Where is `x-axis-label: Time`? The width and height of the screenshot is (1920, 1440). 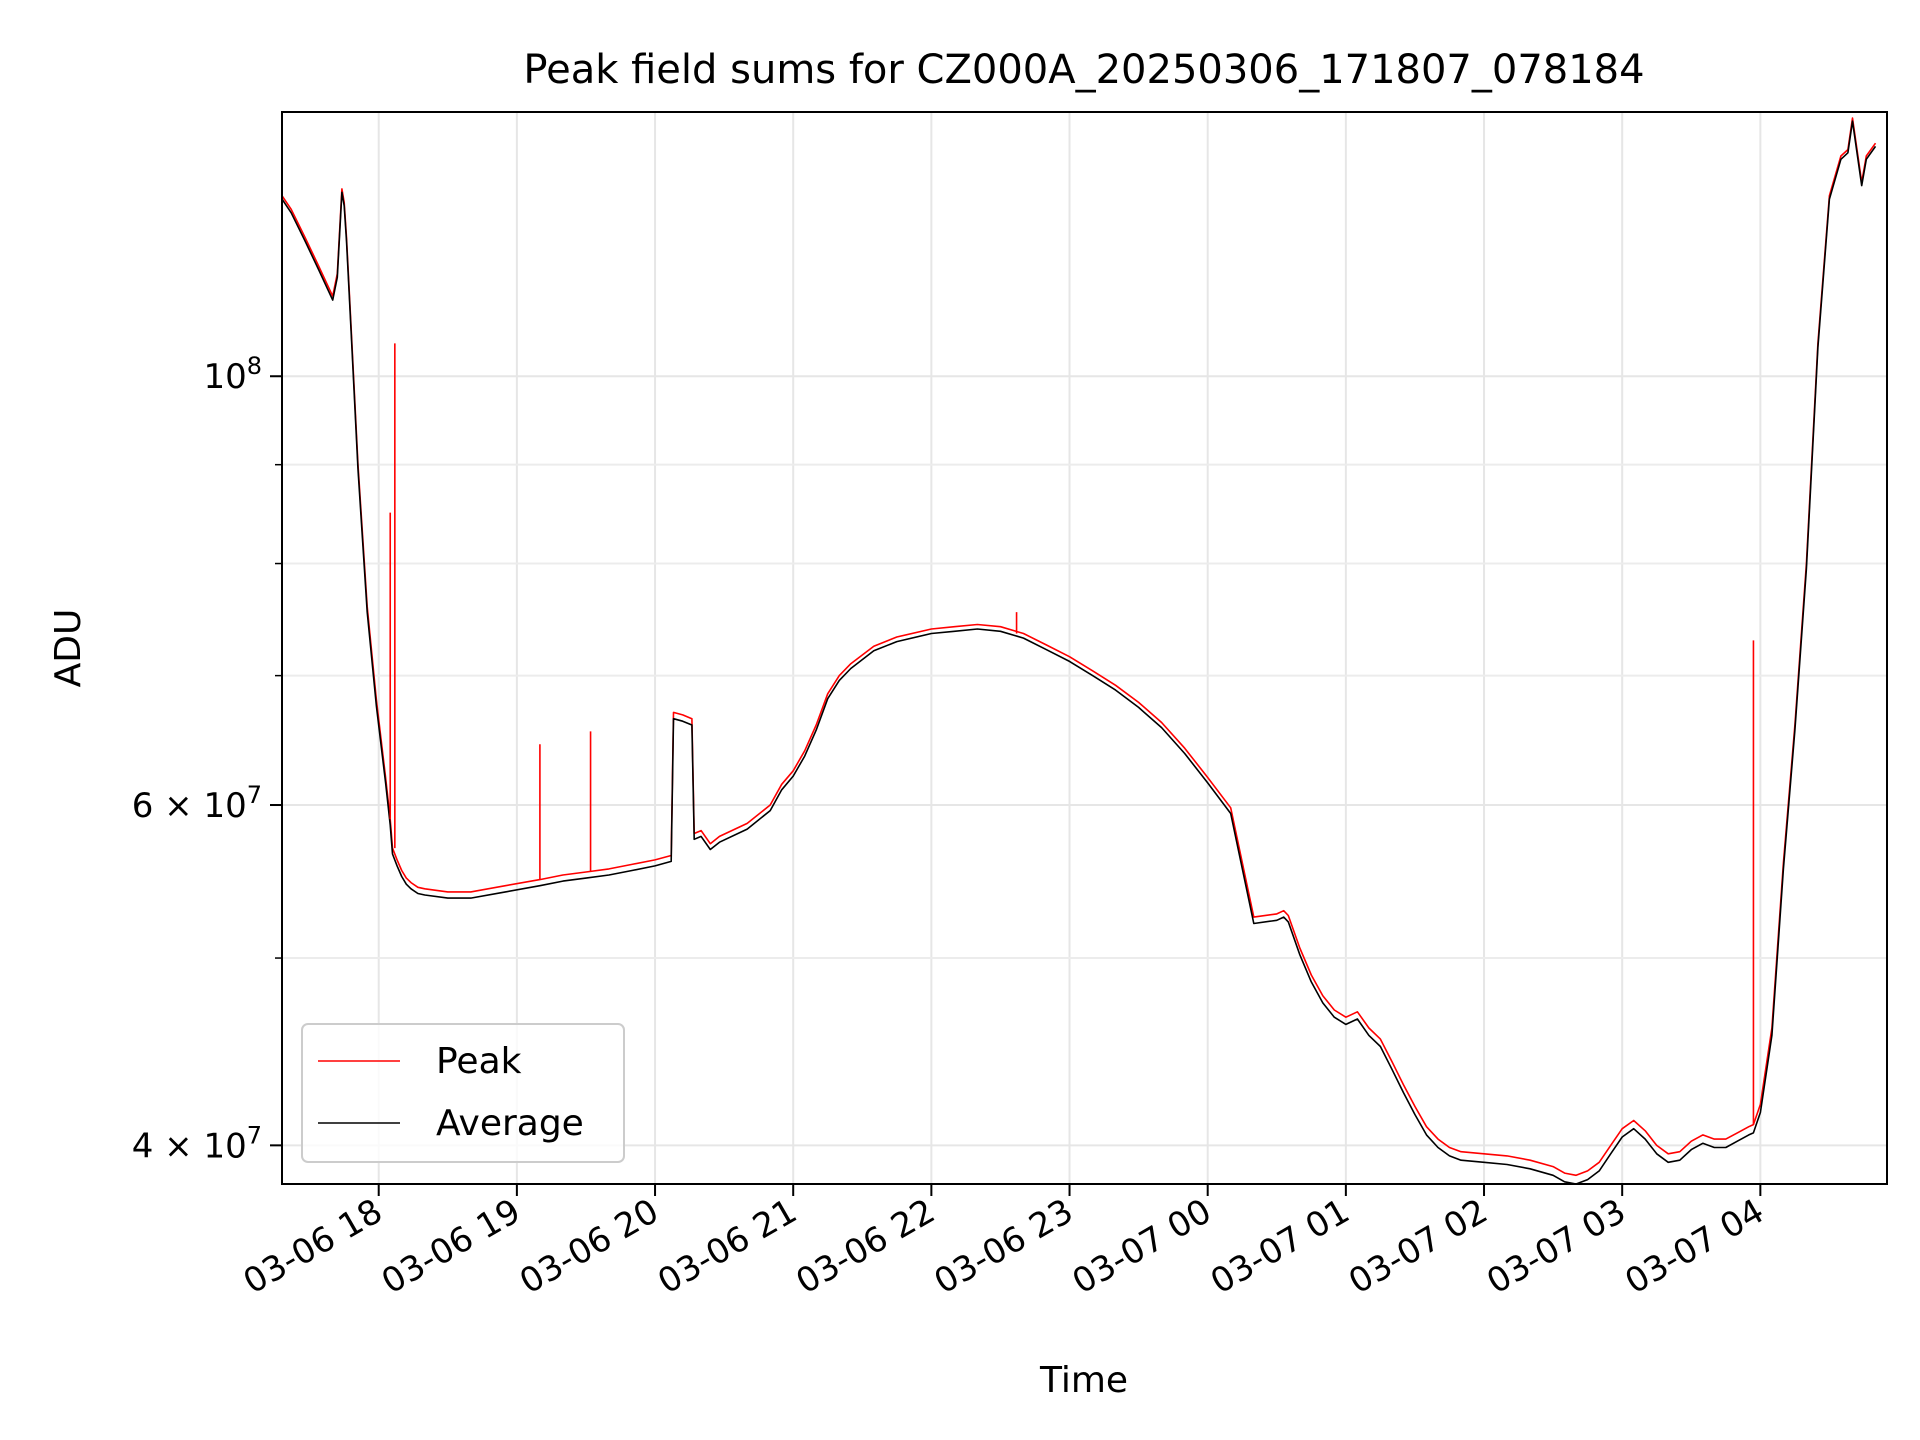
x-axis-label: Time is located at coordinates (1083, 1380).